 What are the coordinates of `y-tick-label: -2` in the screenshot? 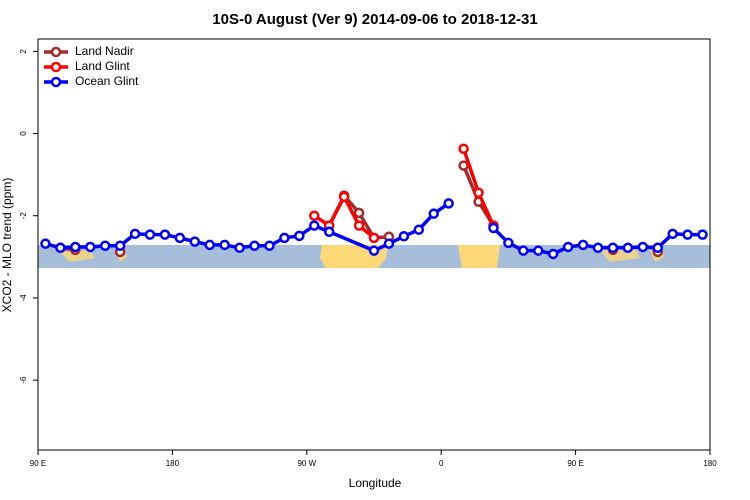 It's located at (23, 216).